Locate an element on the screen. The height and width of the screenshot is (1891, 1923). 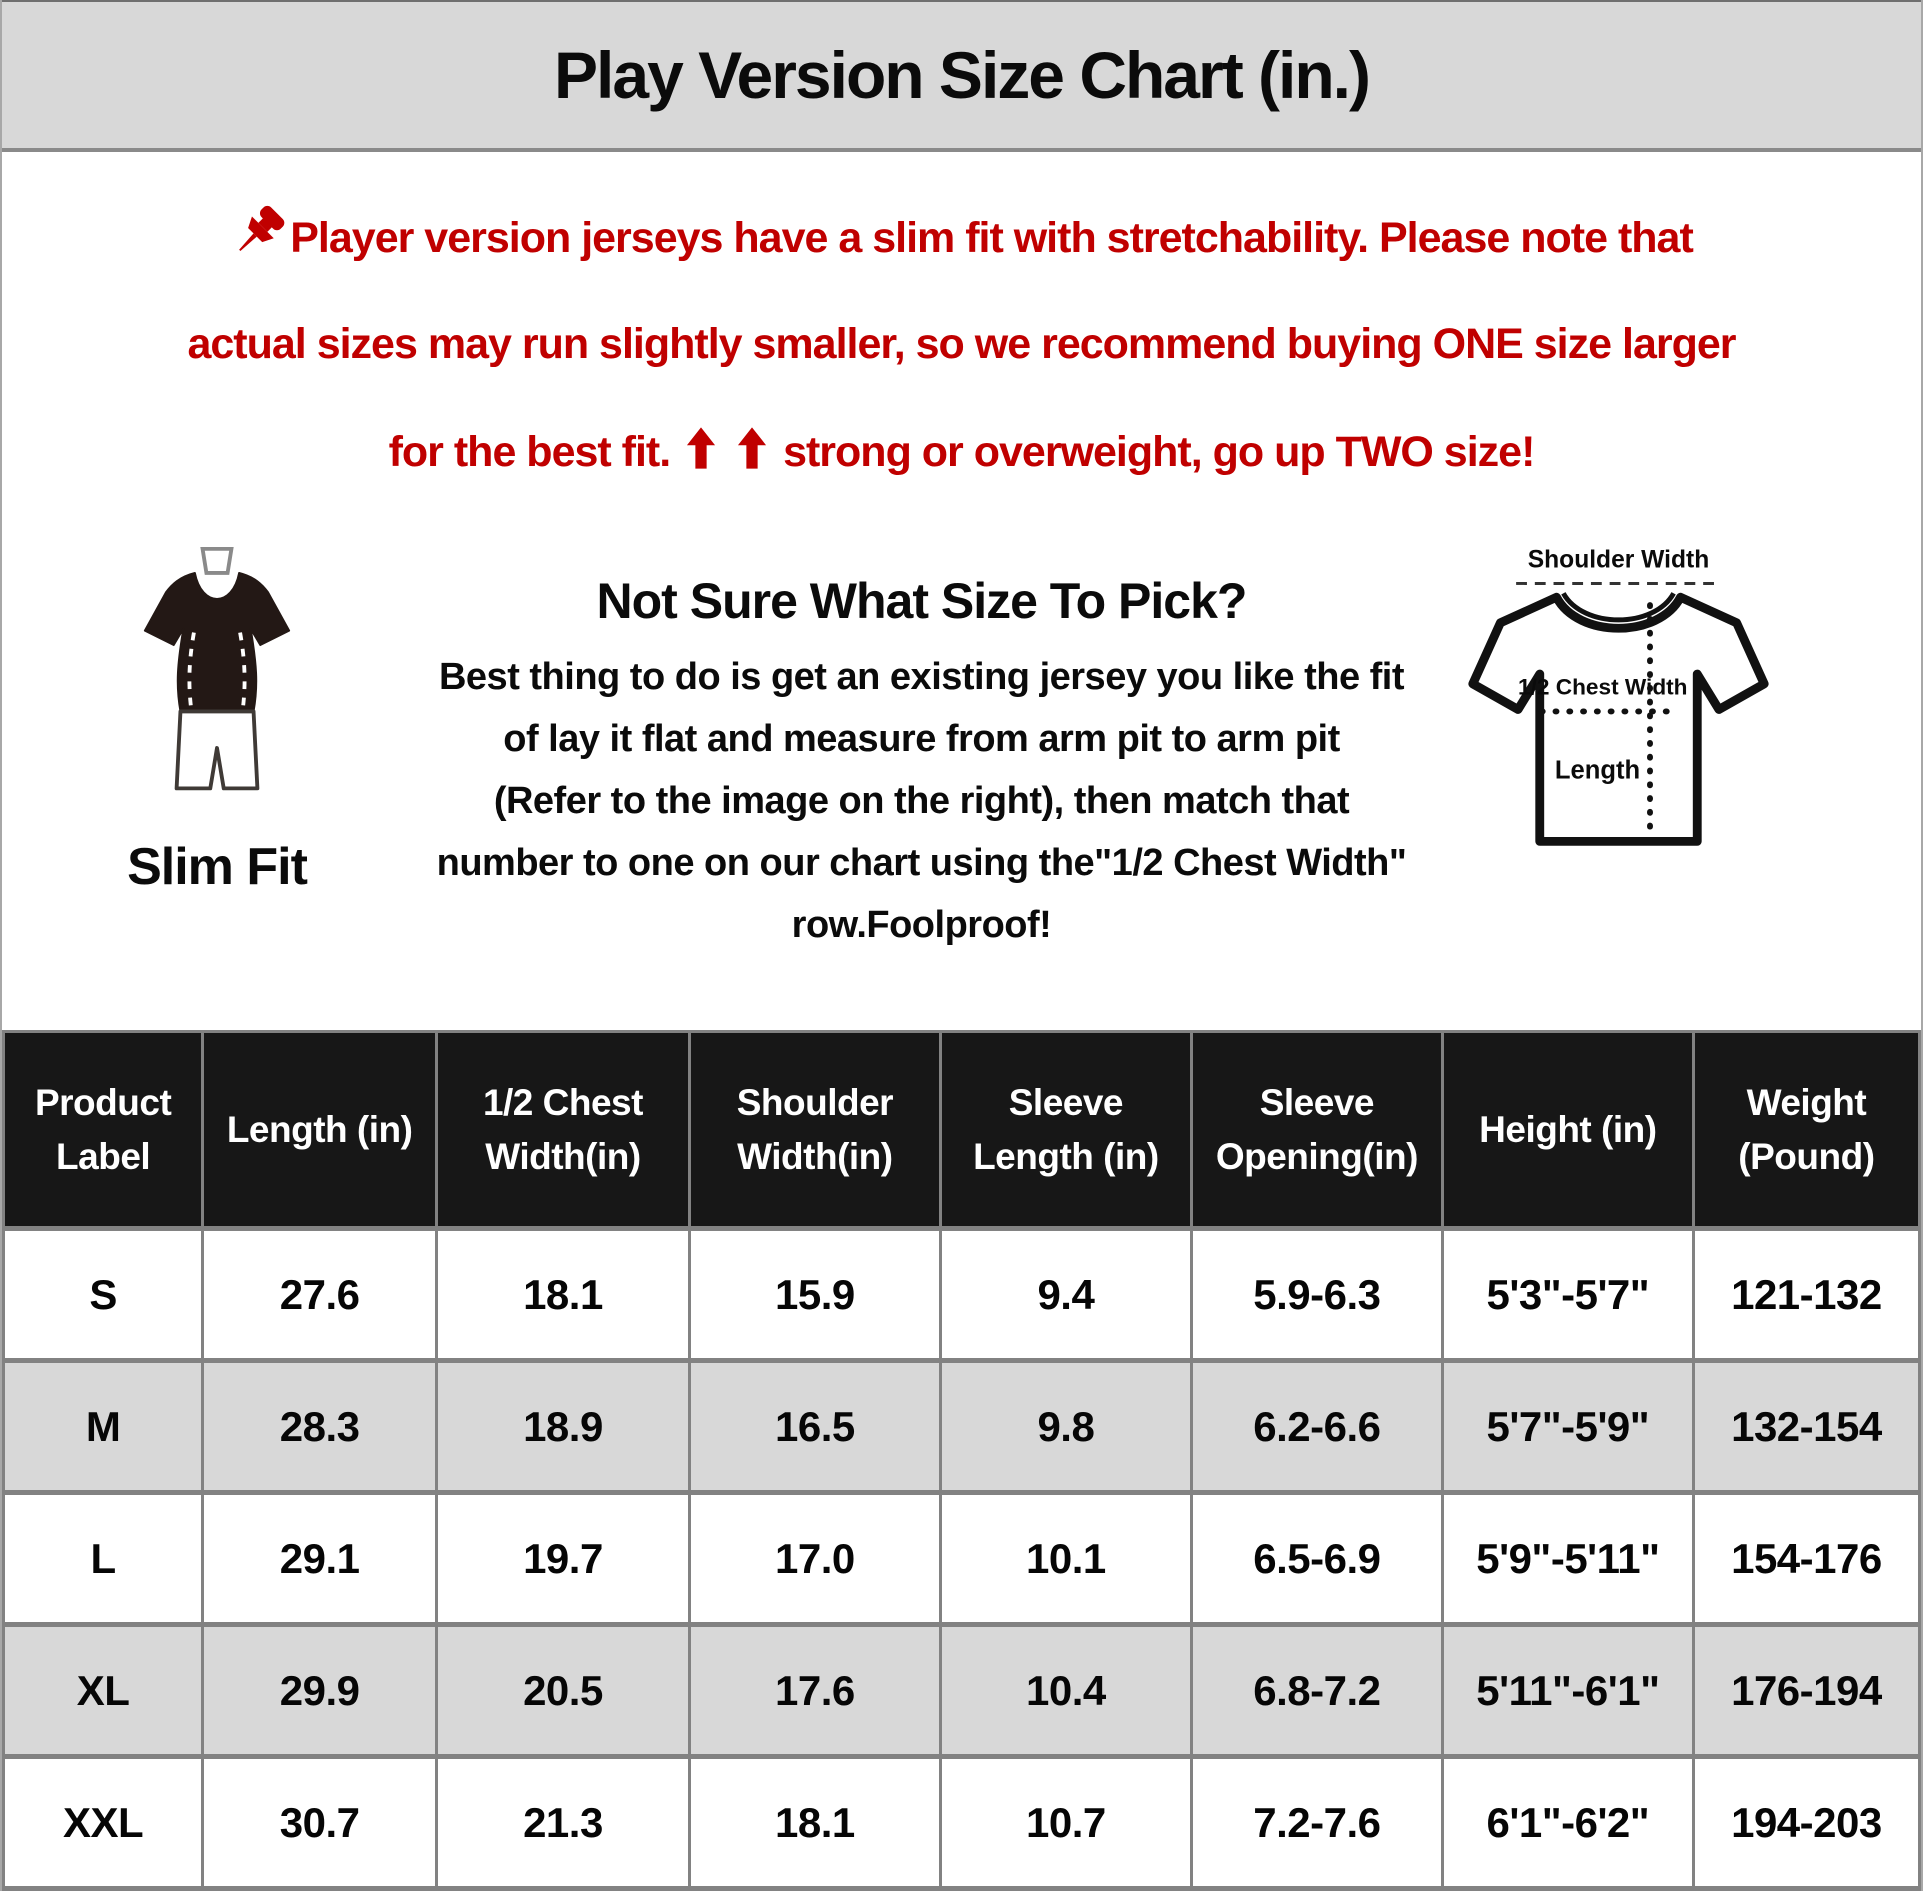
measurement-cell: 29.9 is located at coordinates (319, 1690).